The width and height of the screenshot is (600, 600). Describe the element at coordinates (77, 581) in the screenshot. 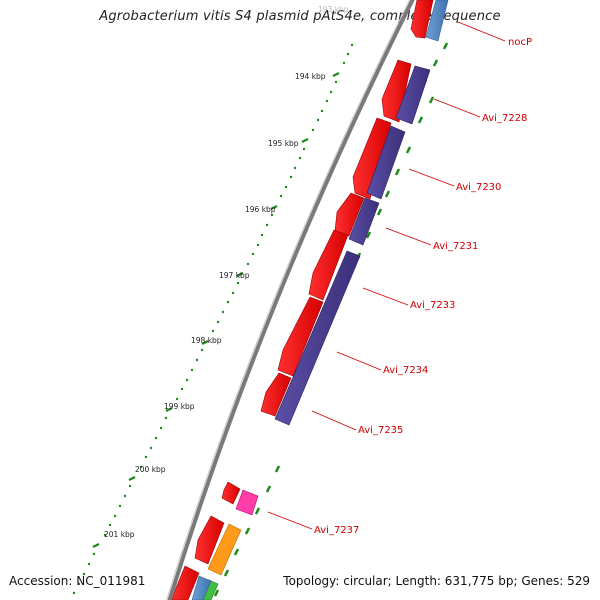

I see `accession-text: Accession: NC_011981` at that location.